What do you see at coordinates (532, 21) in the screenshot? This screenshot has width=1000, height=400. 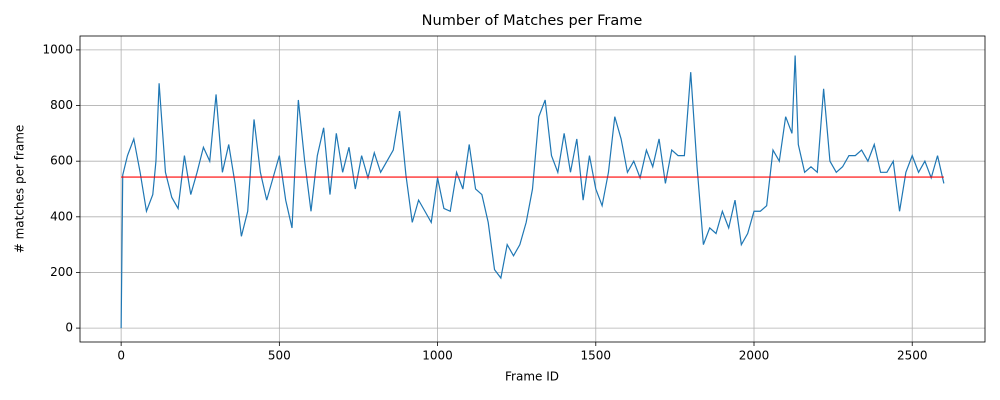 I see `chart-title: Number of Matches per Frame` at bounding box center [532, 21].